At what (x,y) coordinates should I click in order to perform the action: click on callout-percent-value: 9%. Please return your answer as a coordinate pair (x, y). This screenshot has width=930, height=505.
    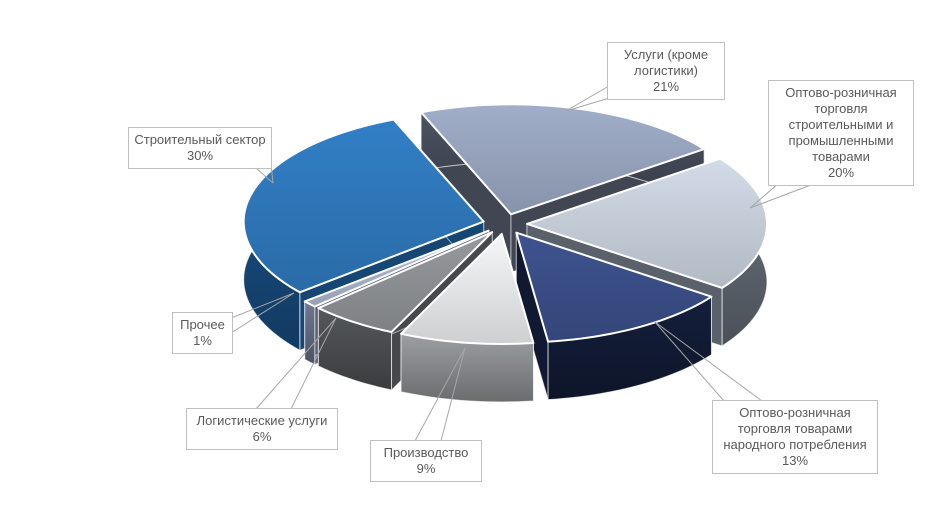
    Looking at the image, I should click on (426, 468).